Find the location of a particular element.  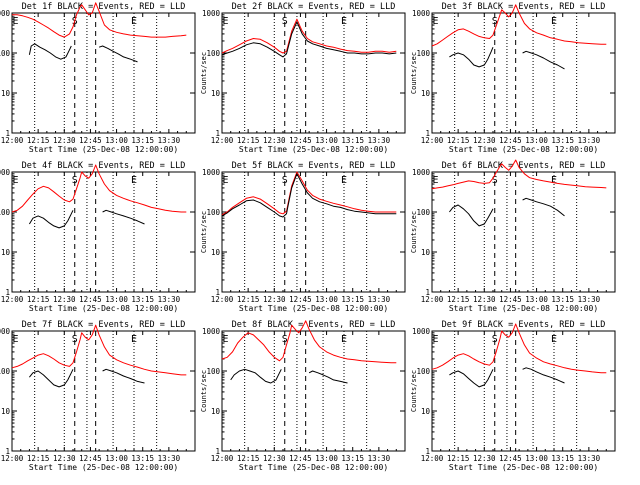

panel-title: Det 1f BLACK = Events, RED = LLD is located at coordinates (104, 7).